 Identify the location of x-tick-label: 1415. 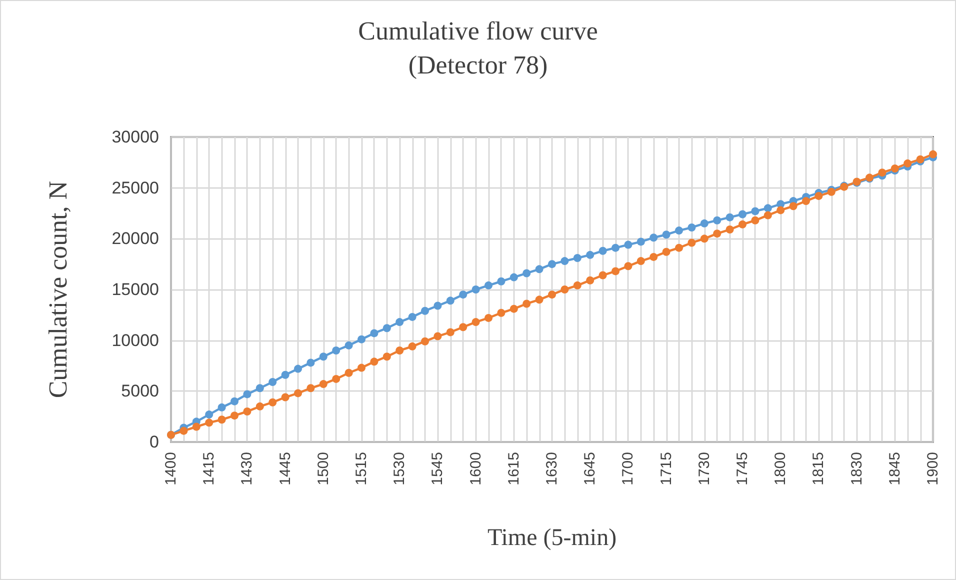
(209, 469).